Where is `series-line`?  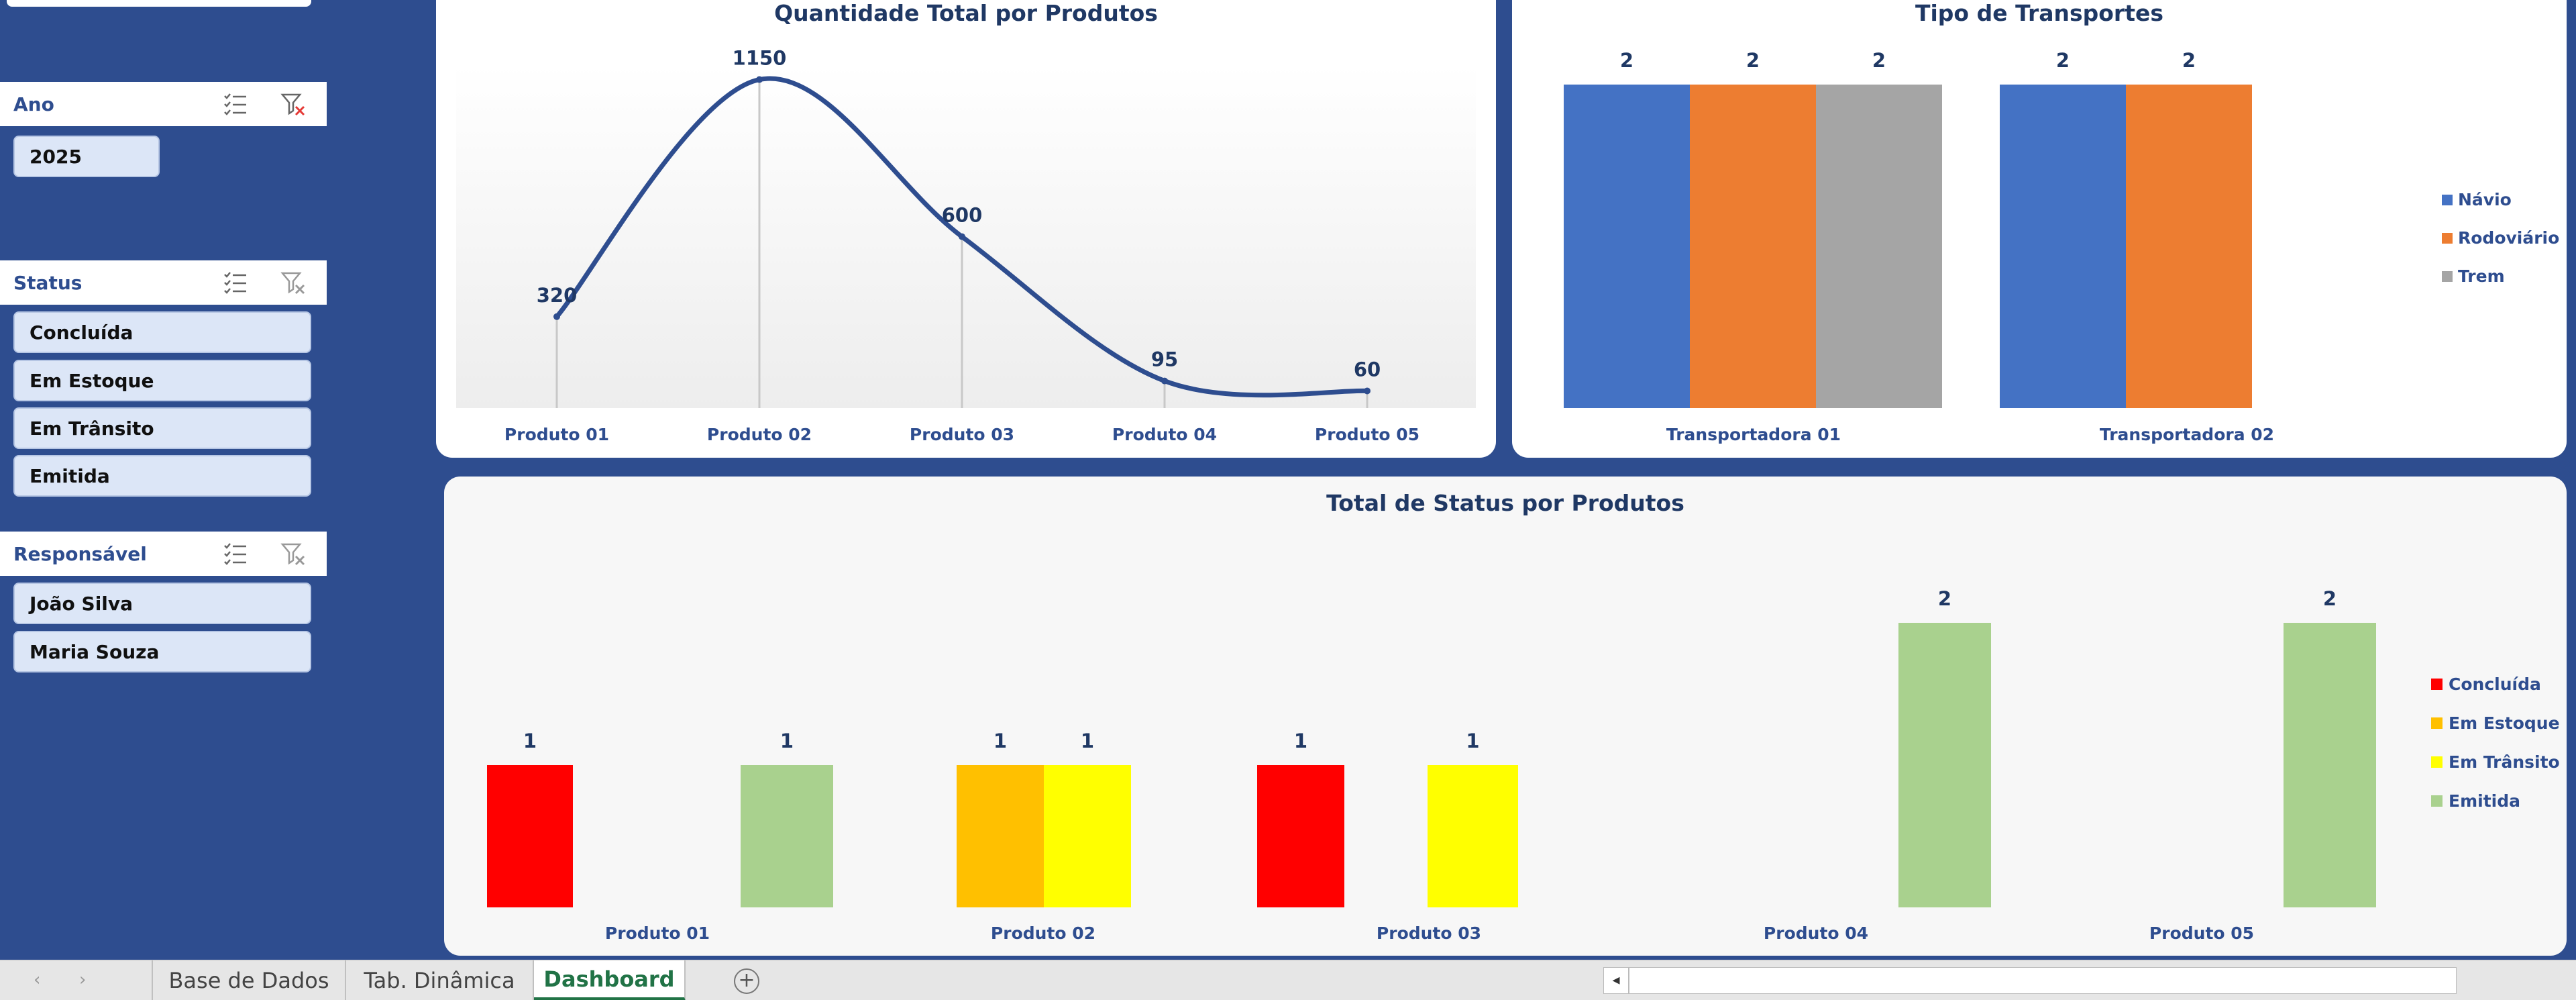
series-line is located at coordinates (962, 237).